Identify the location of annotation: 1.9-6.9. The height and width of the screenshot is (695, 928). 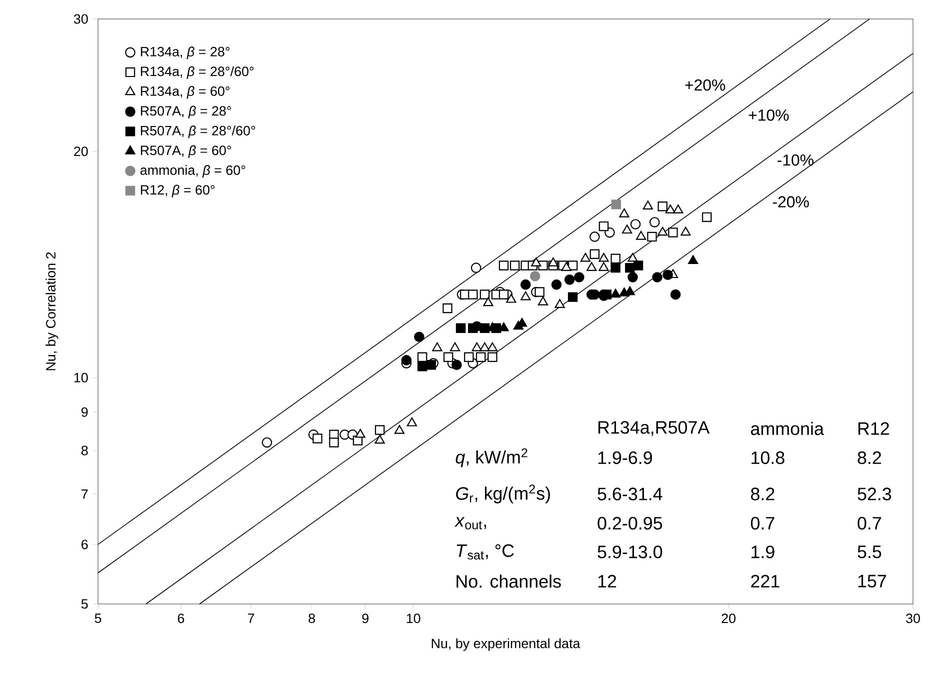
(625, 457).